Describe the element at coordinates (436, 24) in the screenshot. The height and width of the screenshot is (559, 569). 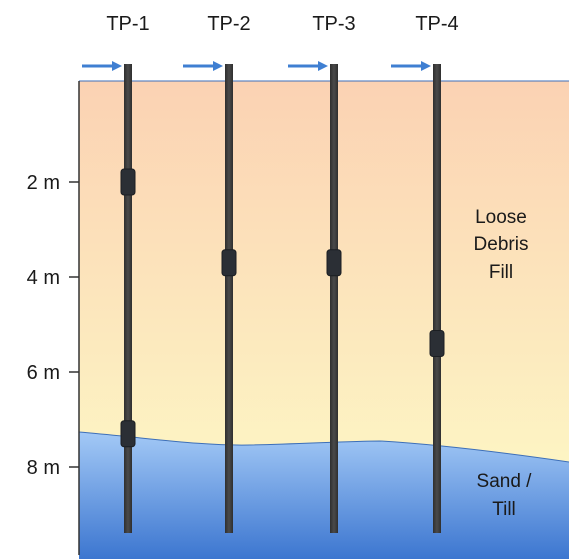
I see `pipe-label: TP-4` at that location.